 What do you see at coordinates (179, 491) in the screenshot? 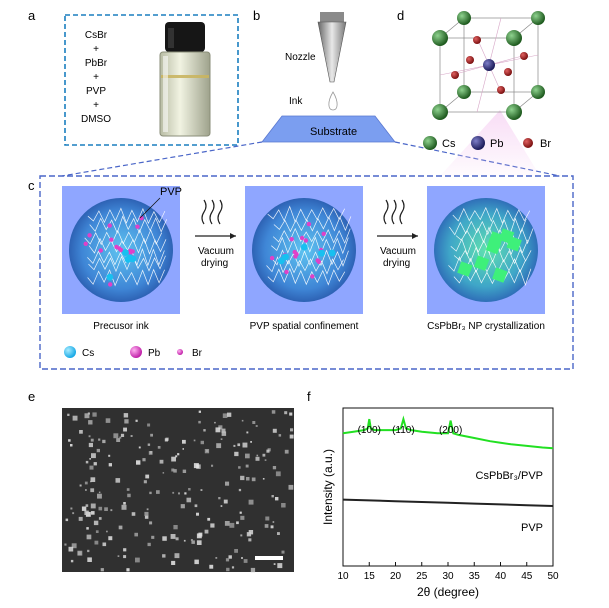
I see `nanoparticles` at bounding box center [179, 491].